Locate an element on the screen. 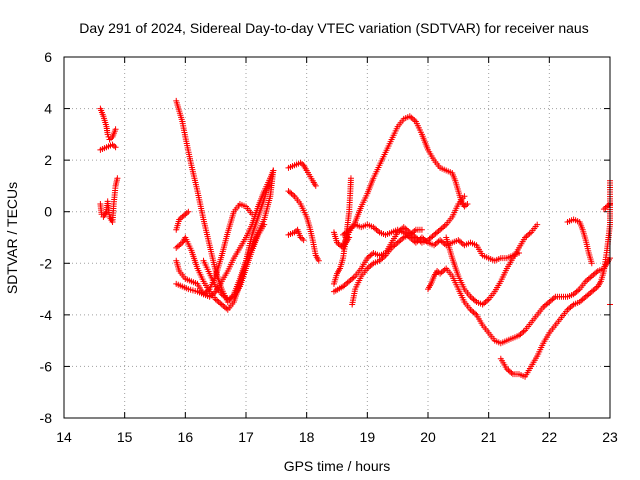 This screenshot has width=640, height=480. y-tick-label: 2 is located at coordinates (48, 160).